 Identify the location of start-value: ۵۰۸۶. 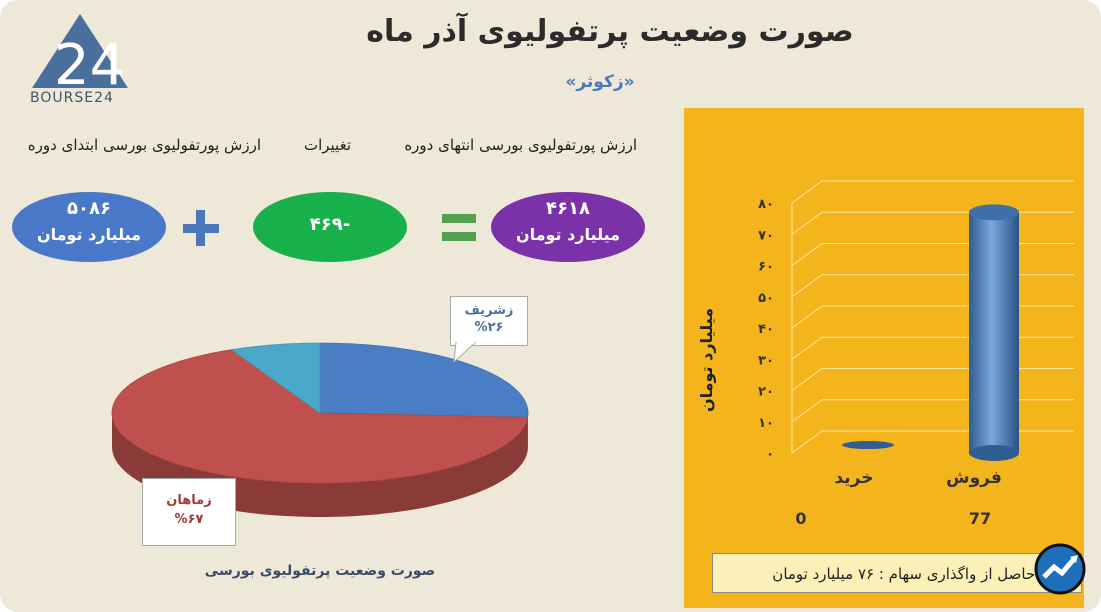
(89, 208).